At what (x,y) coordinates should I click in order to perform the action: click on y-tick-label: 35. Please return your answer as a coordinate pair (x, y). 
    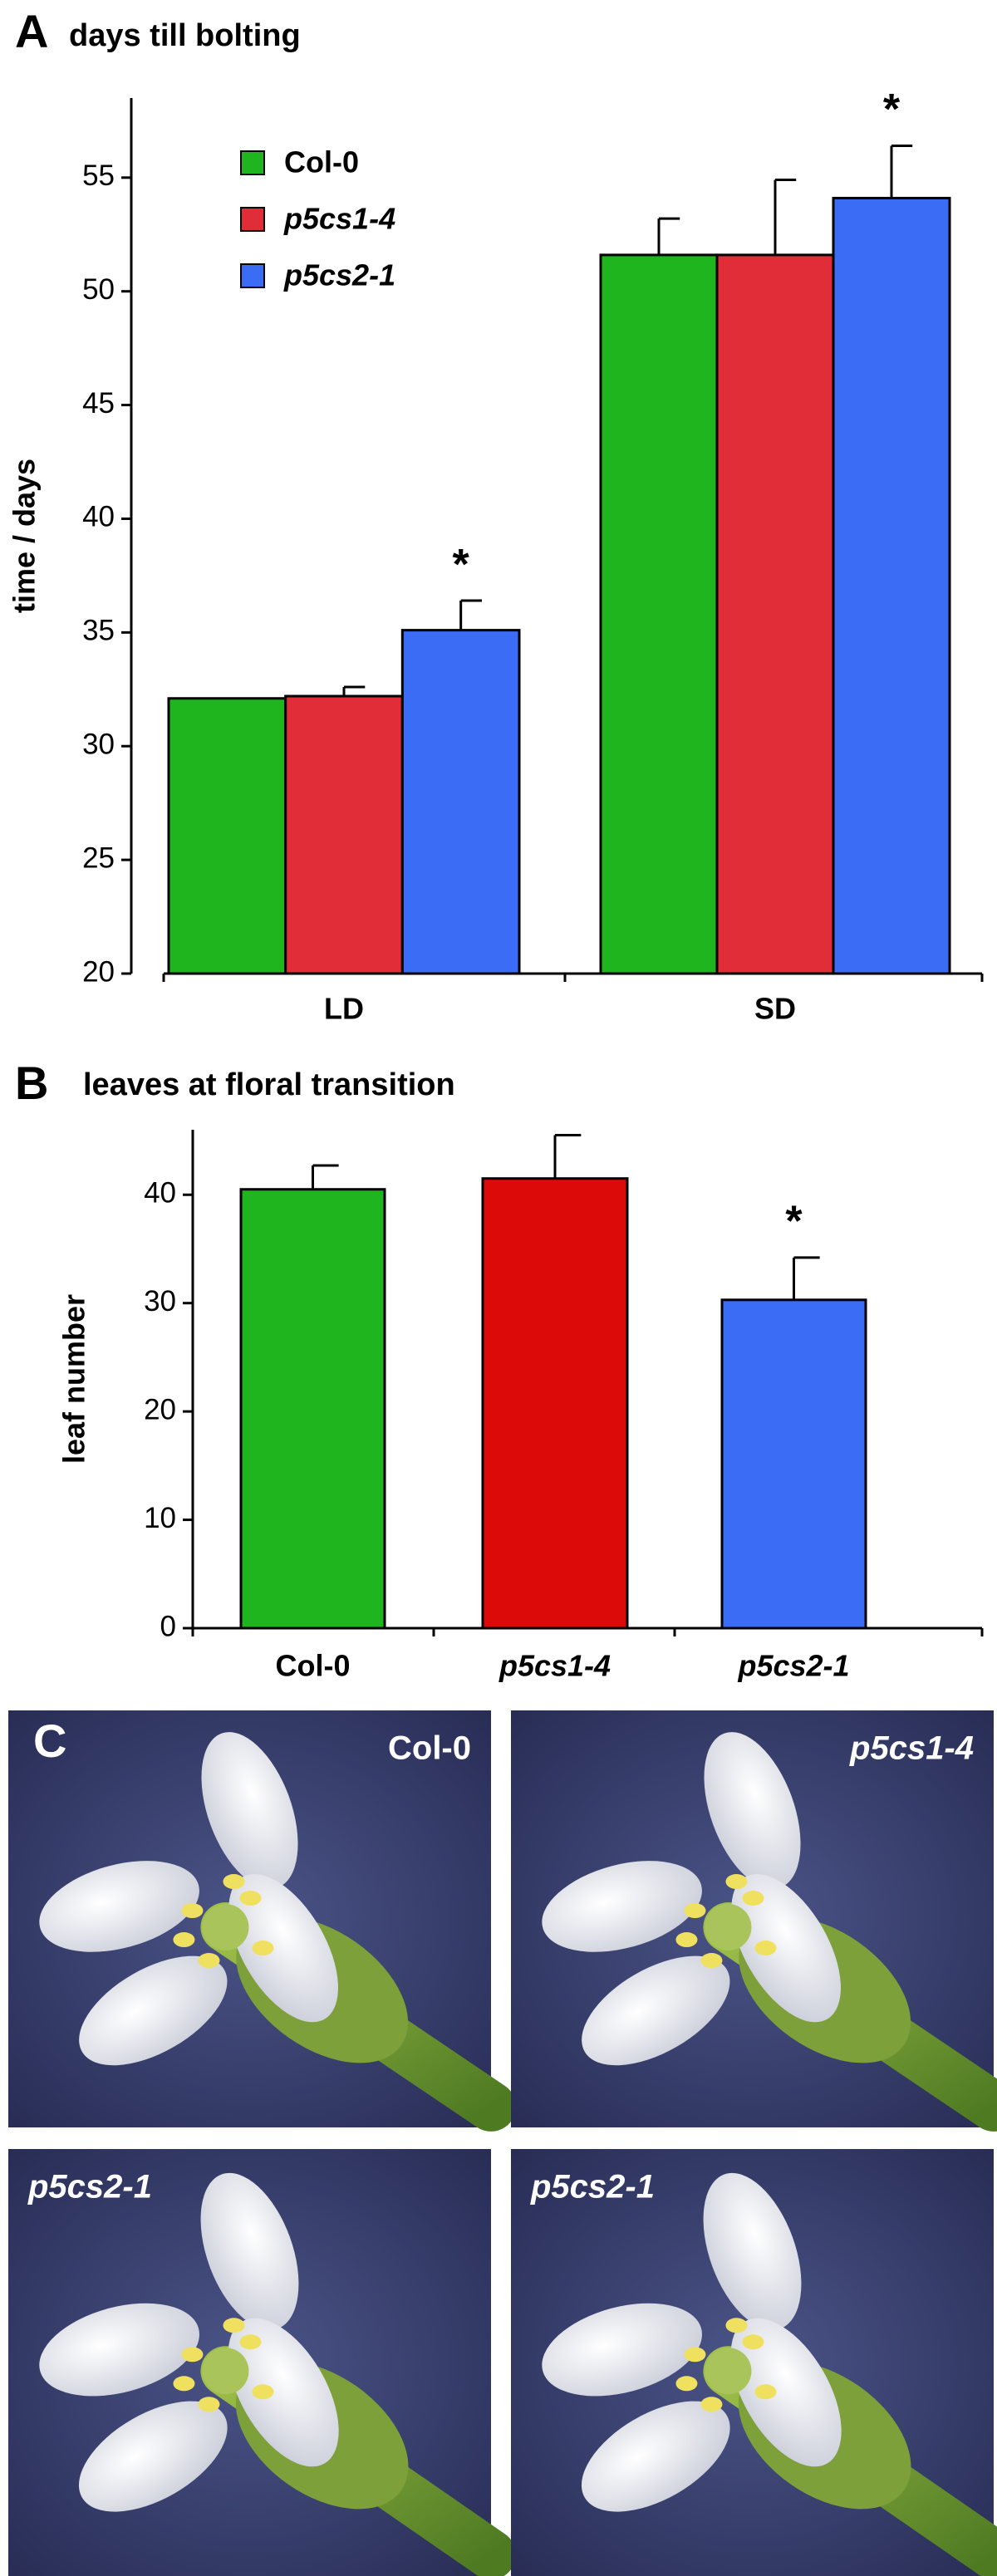
    Looking at the image, I should click on (98, 631).